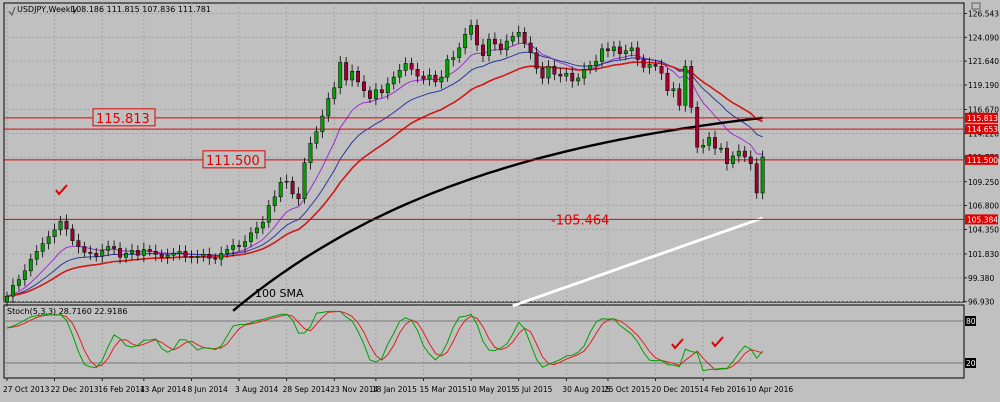 This screenshot has height=402, width=1000. Describe the element at coordinates (491, 389) in the screenshot. I see `time-tick-label: 10 May 2015` at that location.